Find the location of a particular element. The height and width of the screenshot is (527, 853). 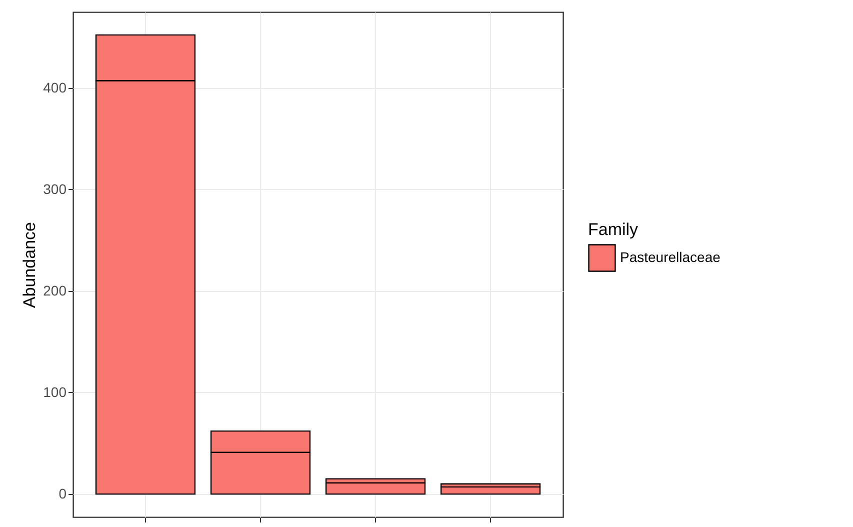

y-tick-label: 0 is located at coordinates (62, 494).